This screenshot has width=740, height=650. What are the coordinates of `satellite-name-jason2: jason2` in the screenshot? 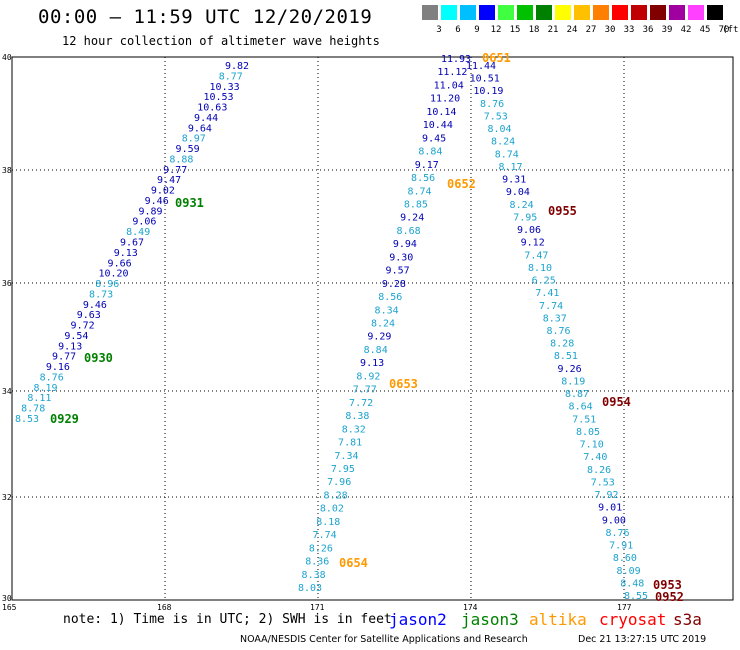 It's located at (418, 619).